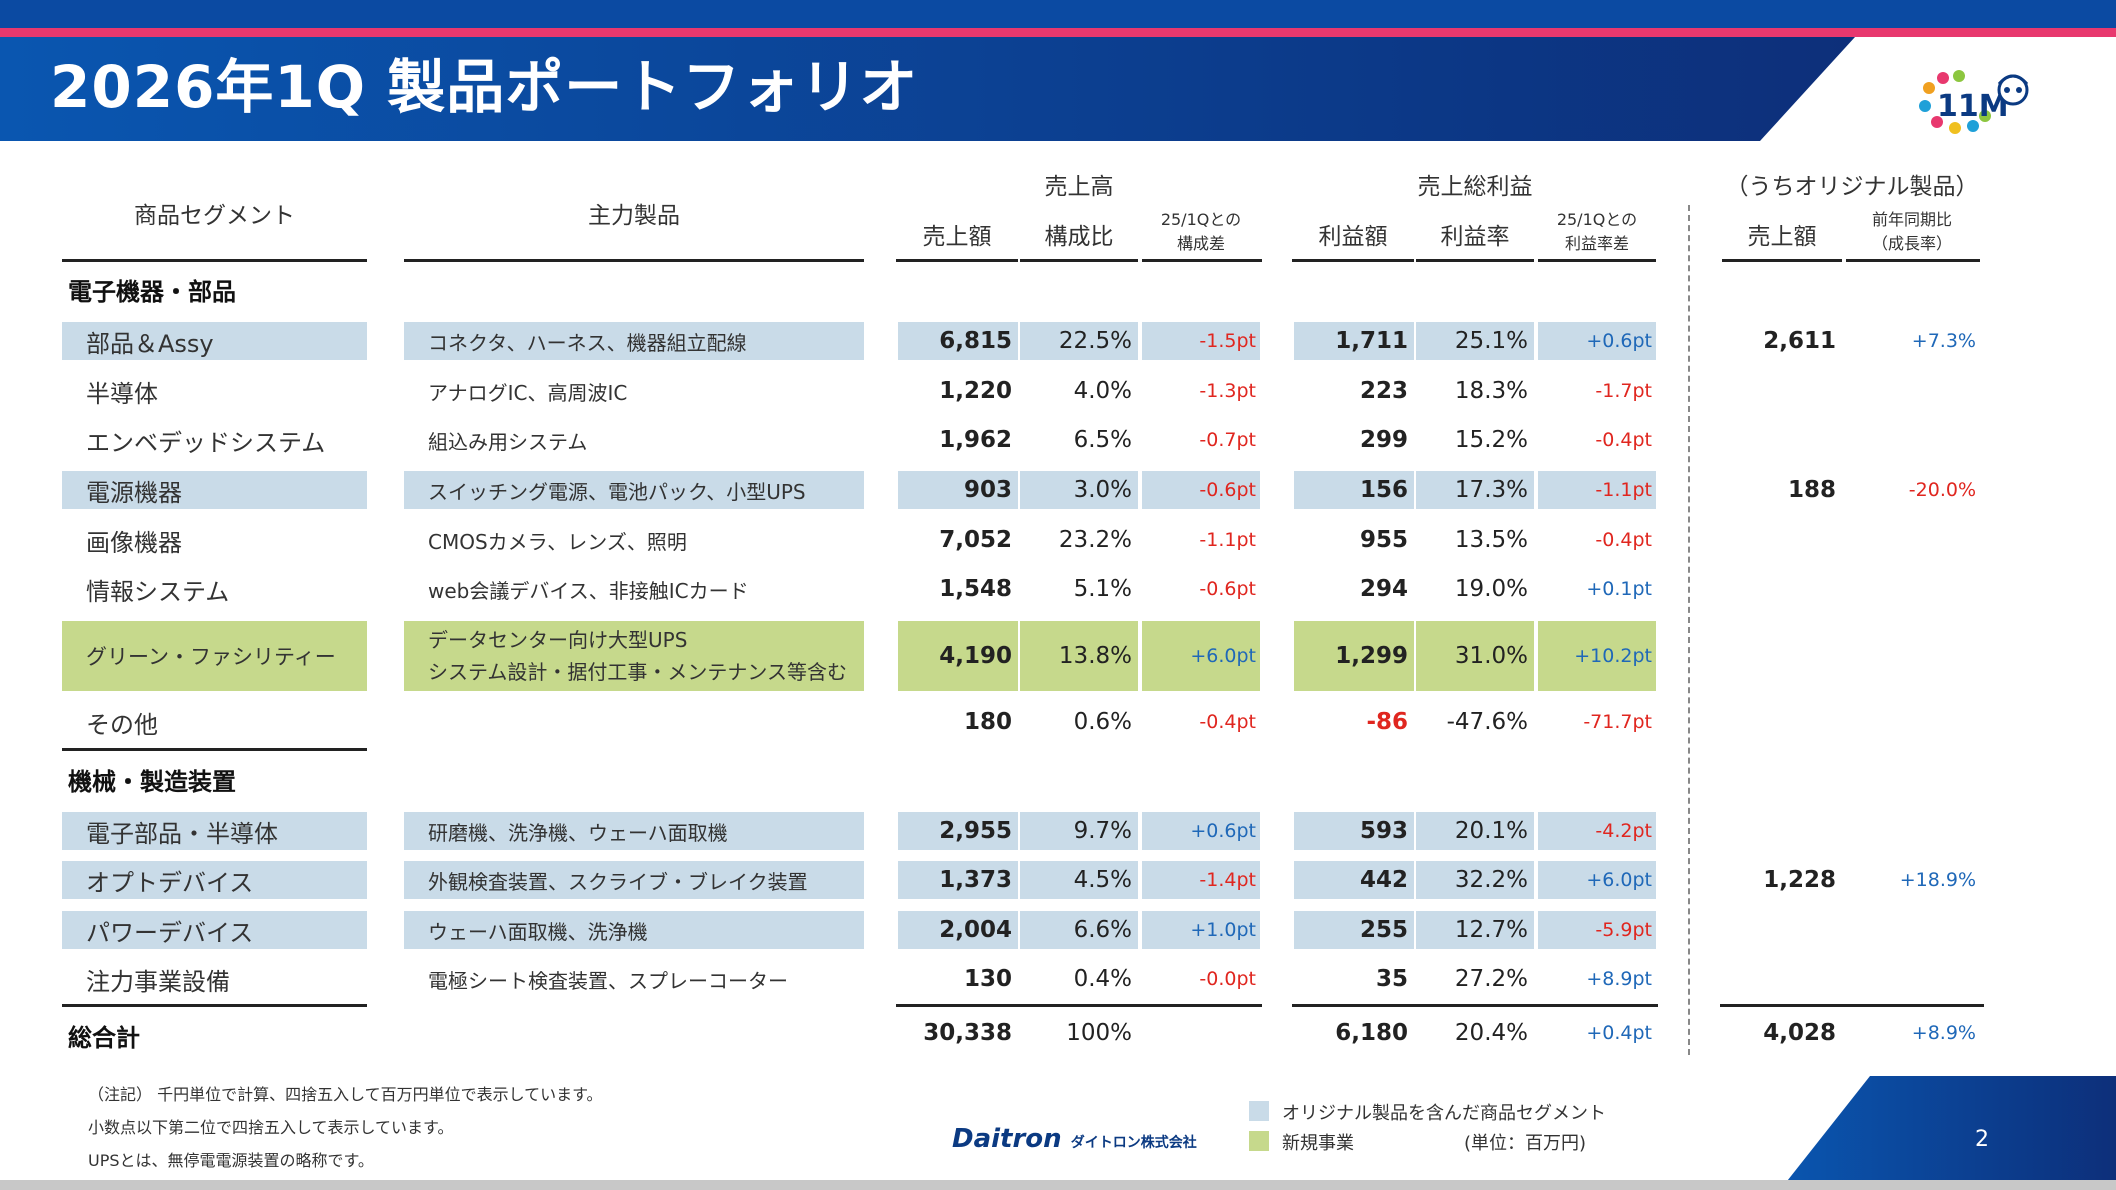 Image resolution: width=2116 pixels, height=1190 pixels. Describe the element at coordinates (1799, 880) in the screenshot. I see `original-sales: 1,228` at that location.